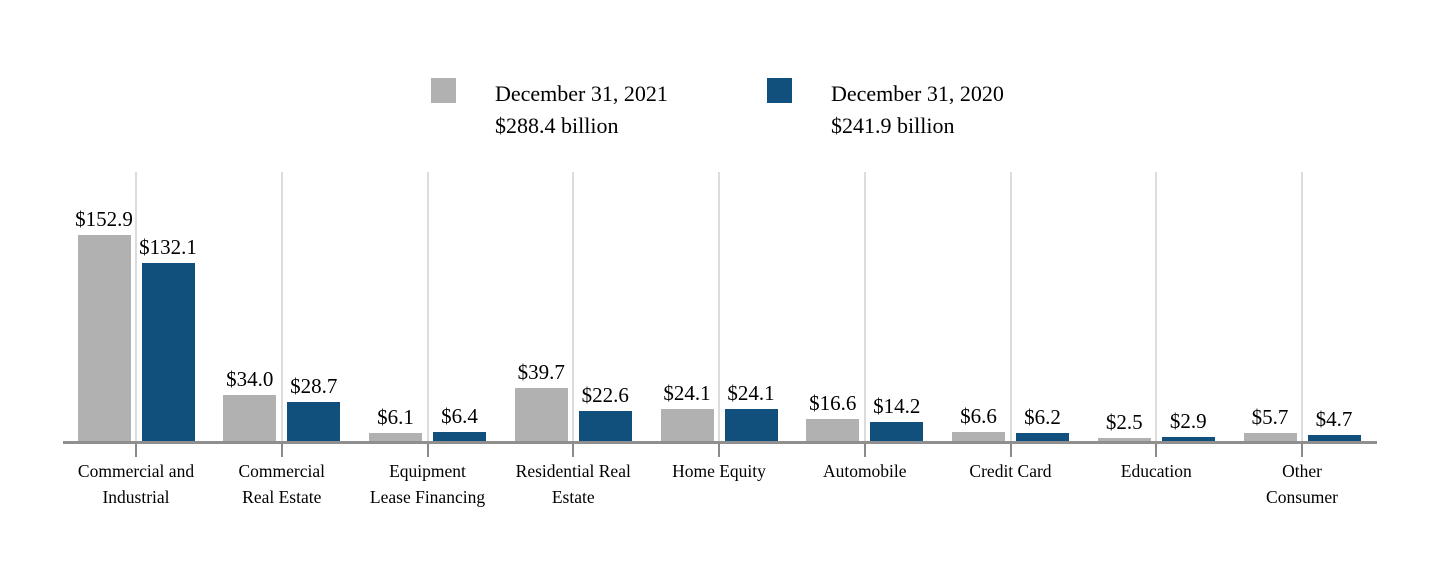 The image size is (1440, 564). Describe the element at coordinates (541, 372) in the screenshot. I see `bar-value-label: $39.7` at that location.